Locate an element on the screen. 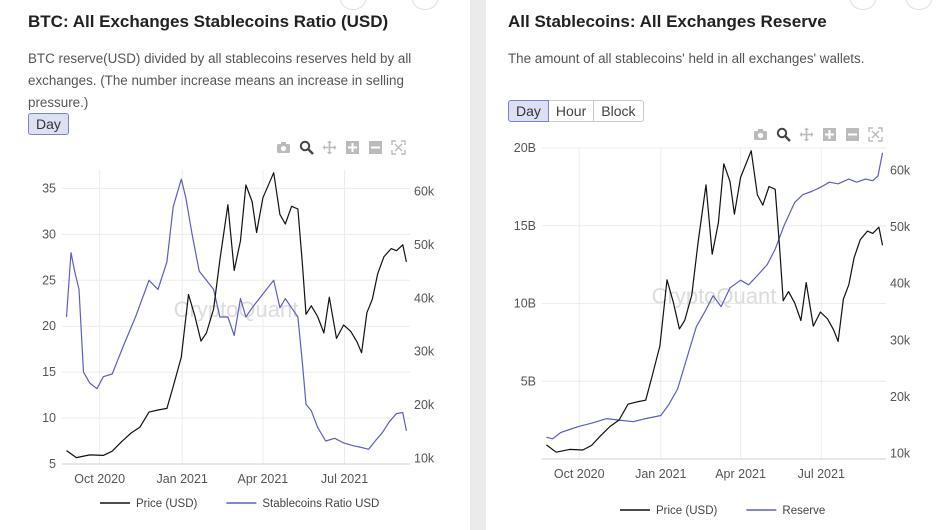  tab-block: Block is located at coordinates (618, 111).